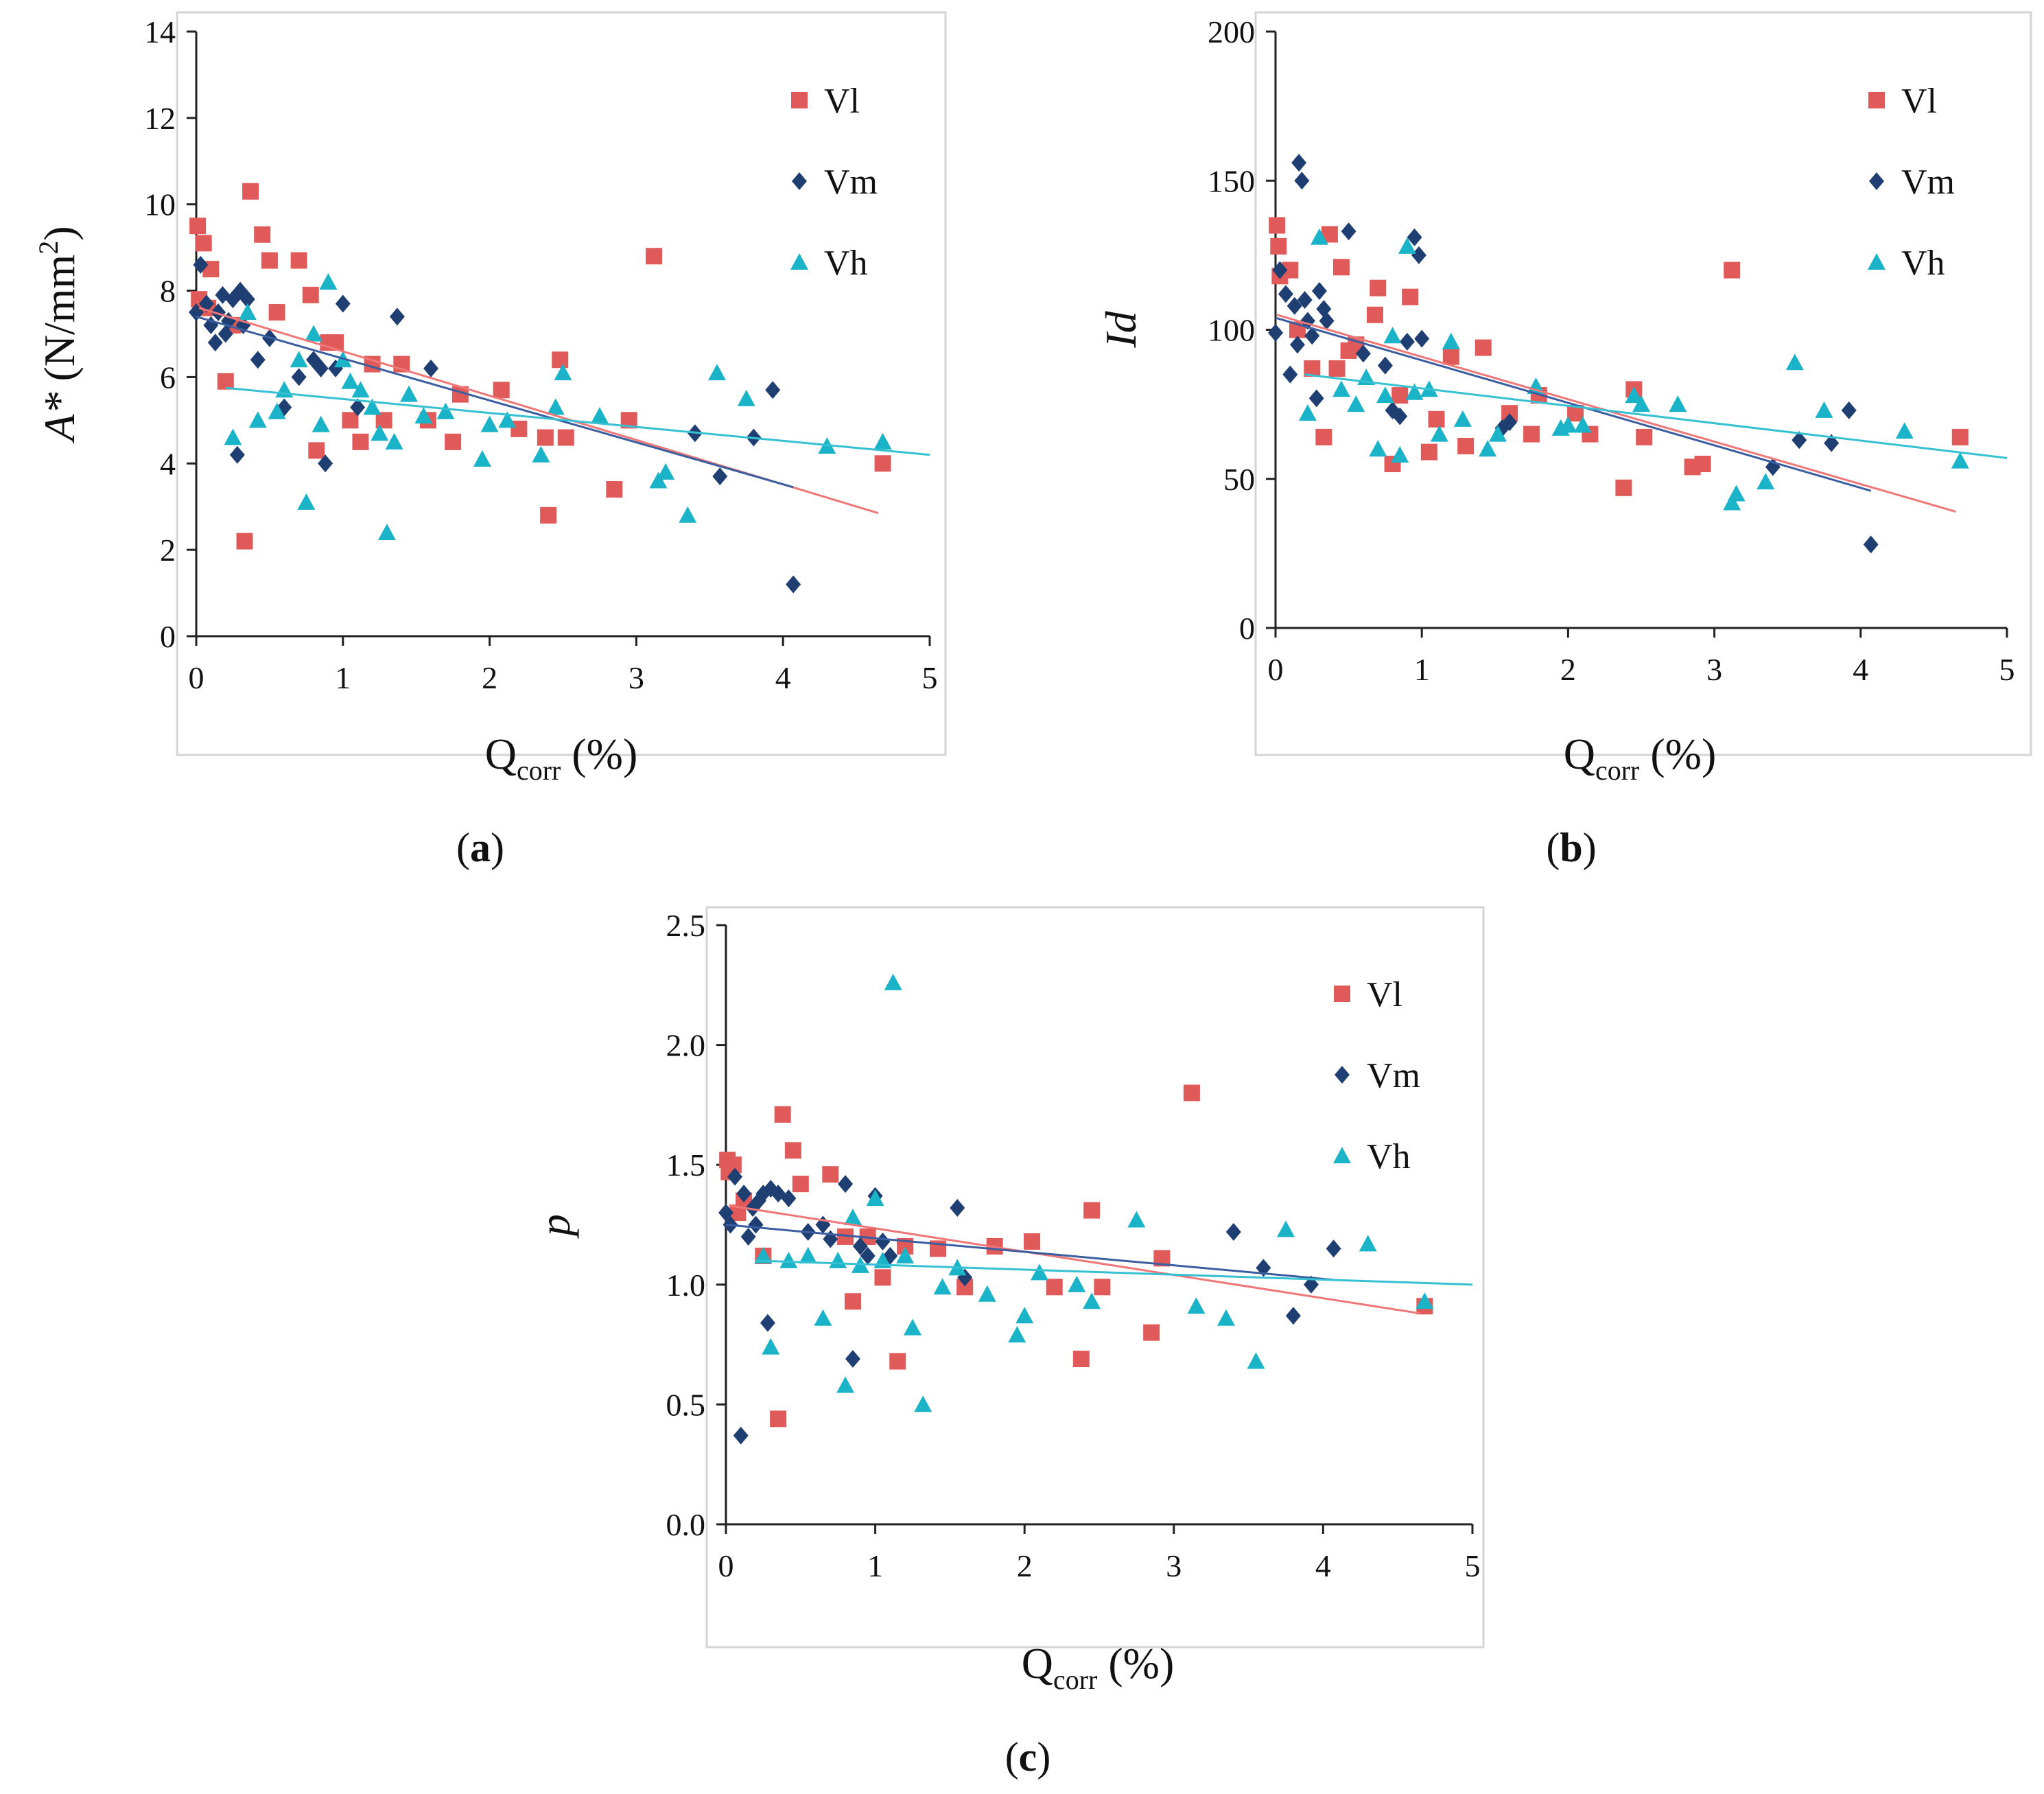  What do you see at coordinates (343, 677) in the screenshot?
I see `x-tick-label: 1` at bounding box center [343, 677].